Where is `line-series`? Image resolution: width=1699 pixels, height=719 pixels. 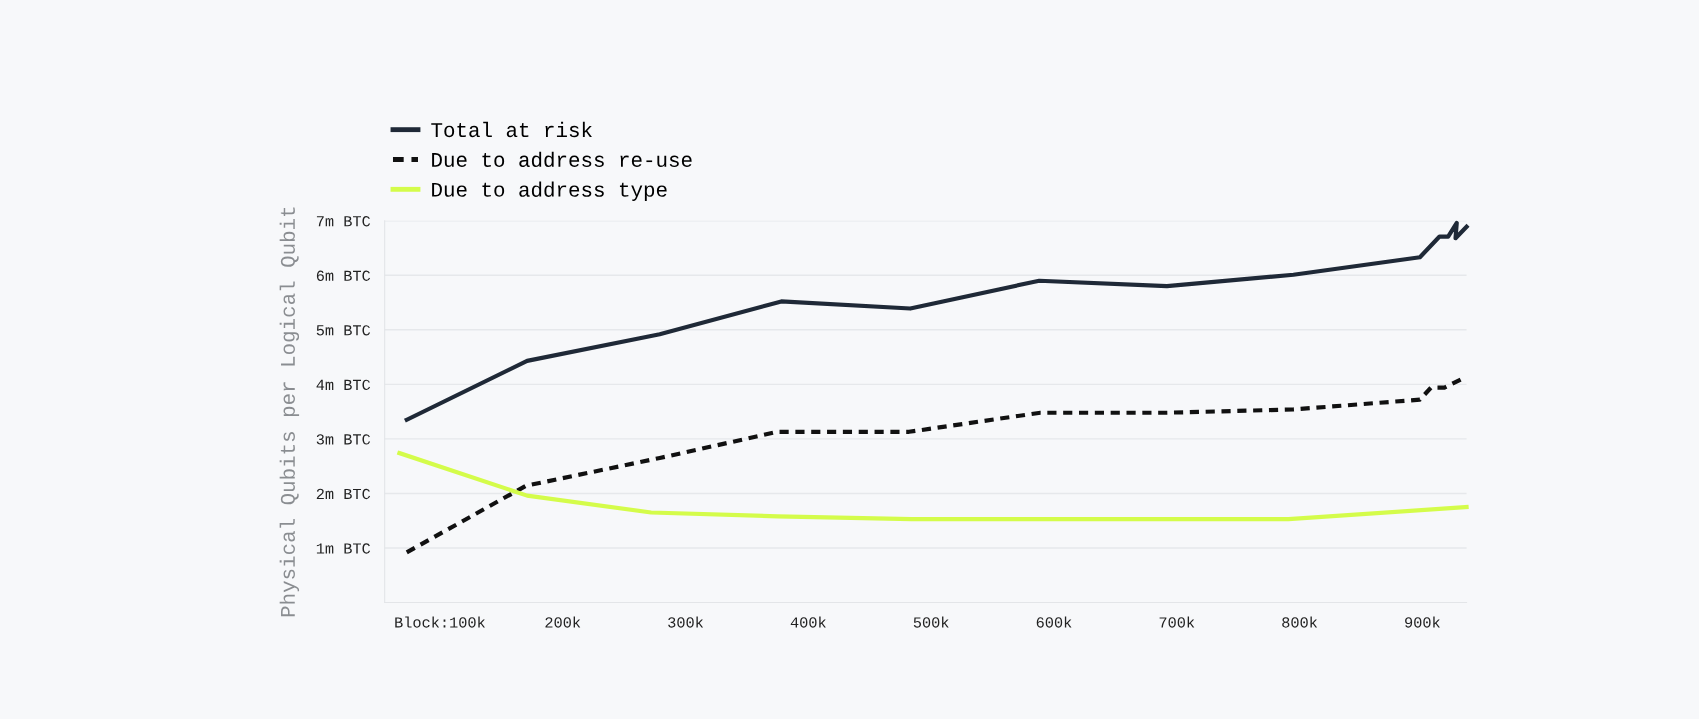
line-series is located at coordinates (933, 486).